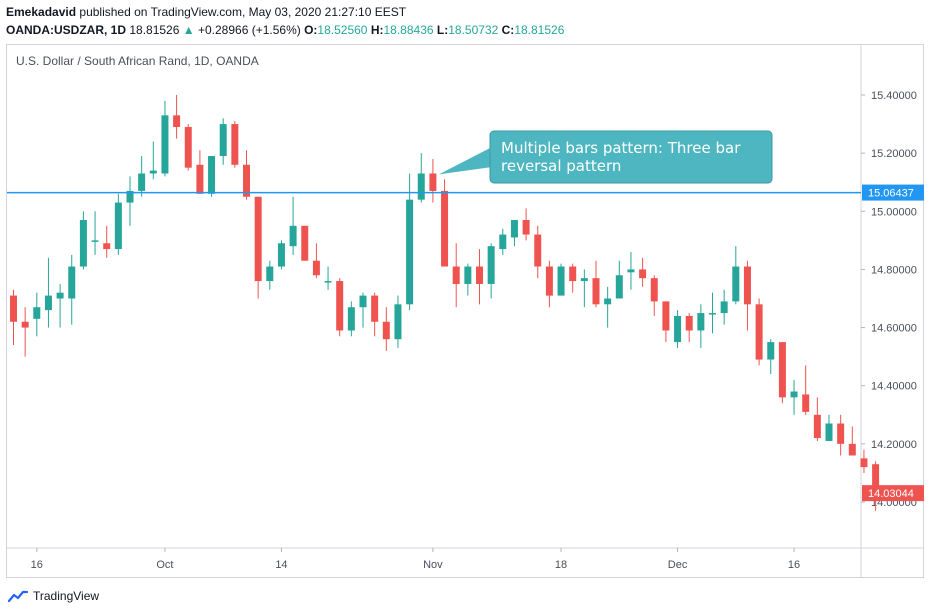 This screenshot has width=932, height=615. Describe the element at coordinates (894, 212) in the screenshot. I see `price-tick-label: 15.00000` at that location.